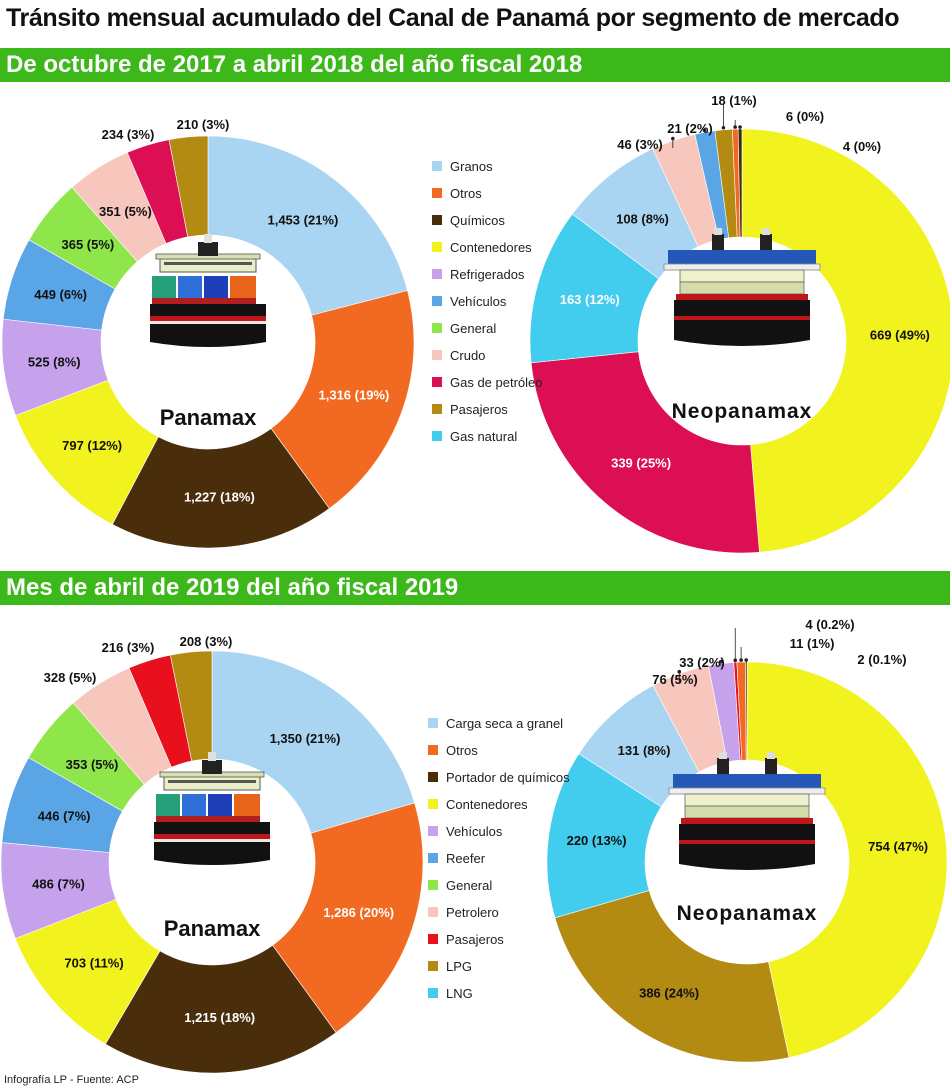  I want to click on slice-label-p2018-5: 449 (6%), so click(60, 294).